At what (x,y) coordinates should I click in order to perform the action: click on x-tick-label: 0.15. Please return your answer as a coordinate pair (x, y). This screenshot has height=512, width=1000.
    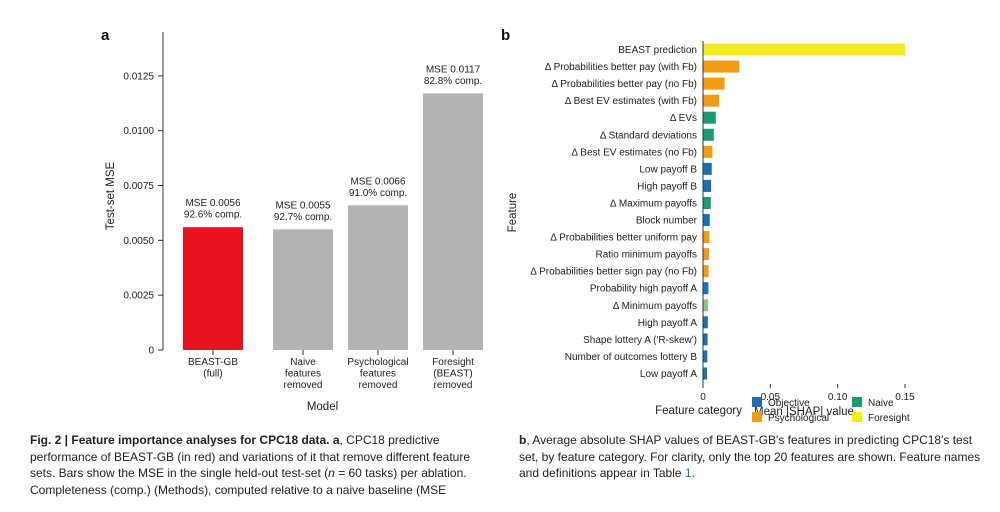
    Looking at the image, I should click on (905, 397).